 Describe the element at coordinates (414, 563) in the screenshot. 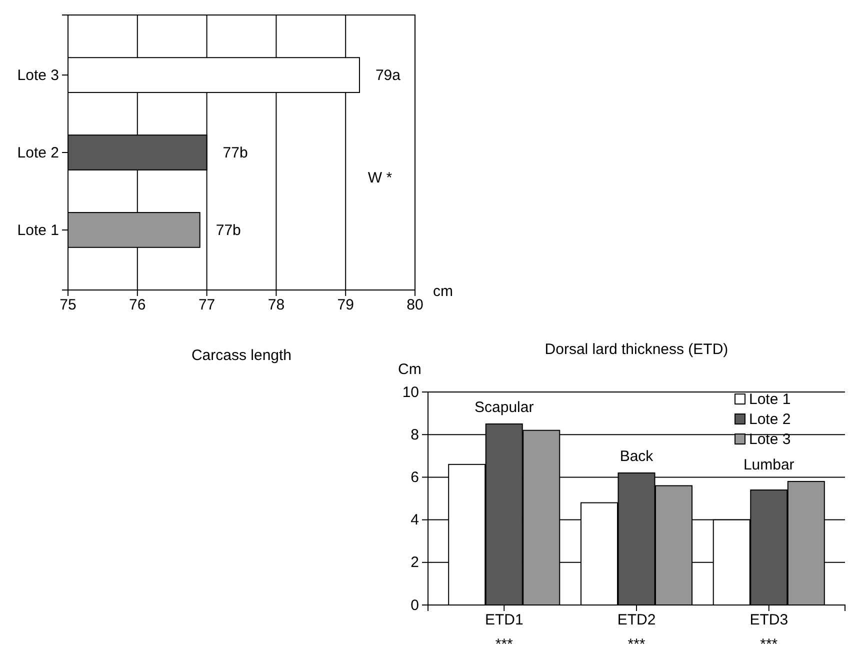

I see `y-tick-label: 2` at that location.